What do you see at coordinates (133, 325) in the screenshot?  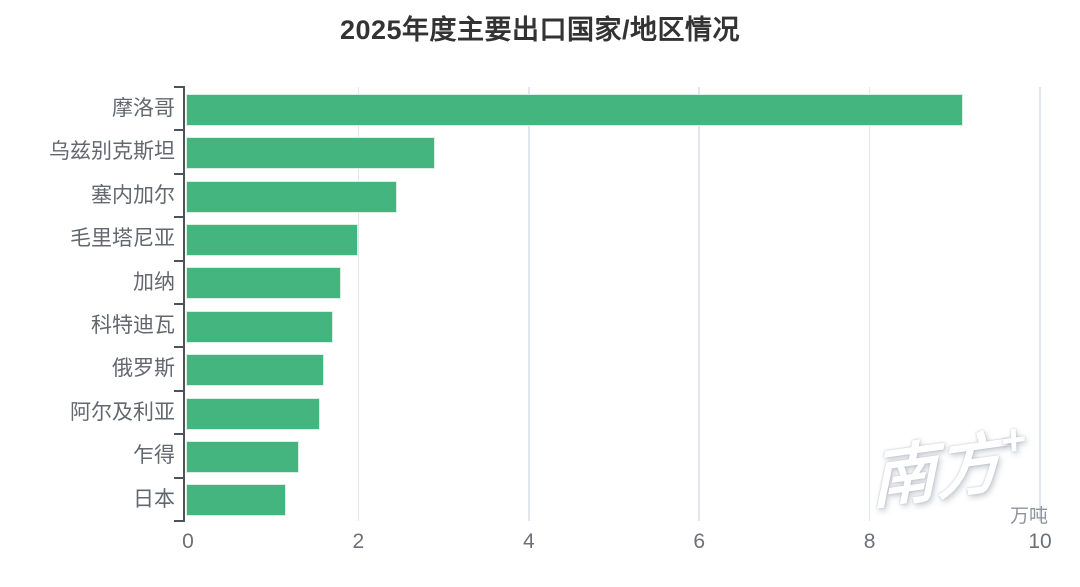 I see `category-label: 科特迪瓦` at bounding box center [133, 325].